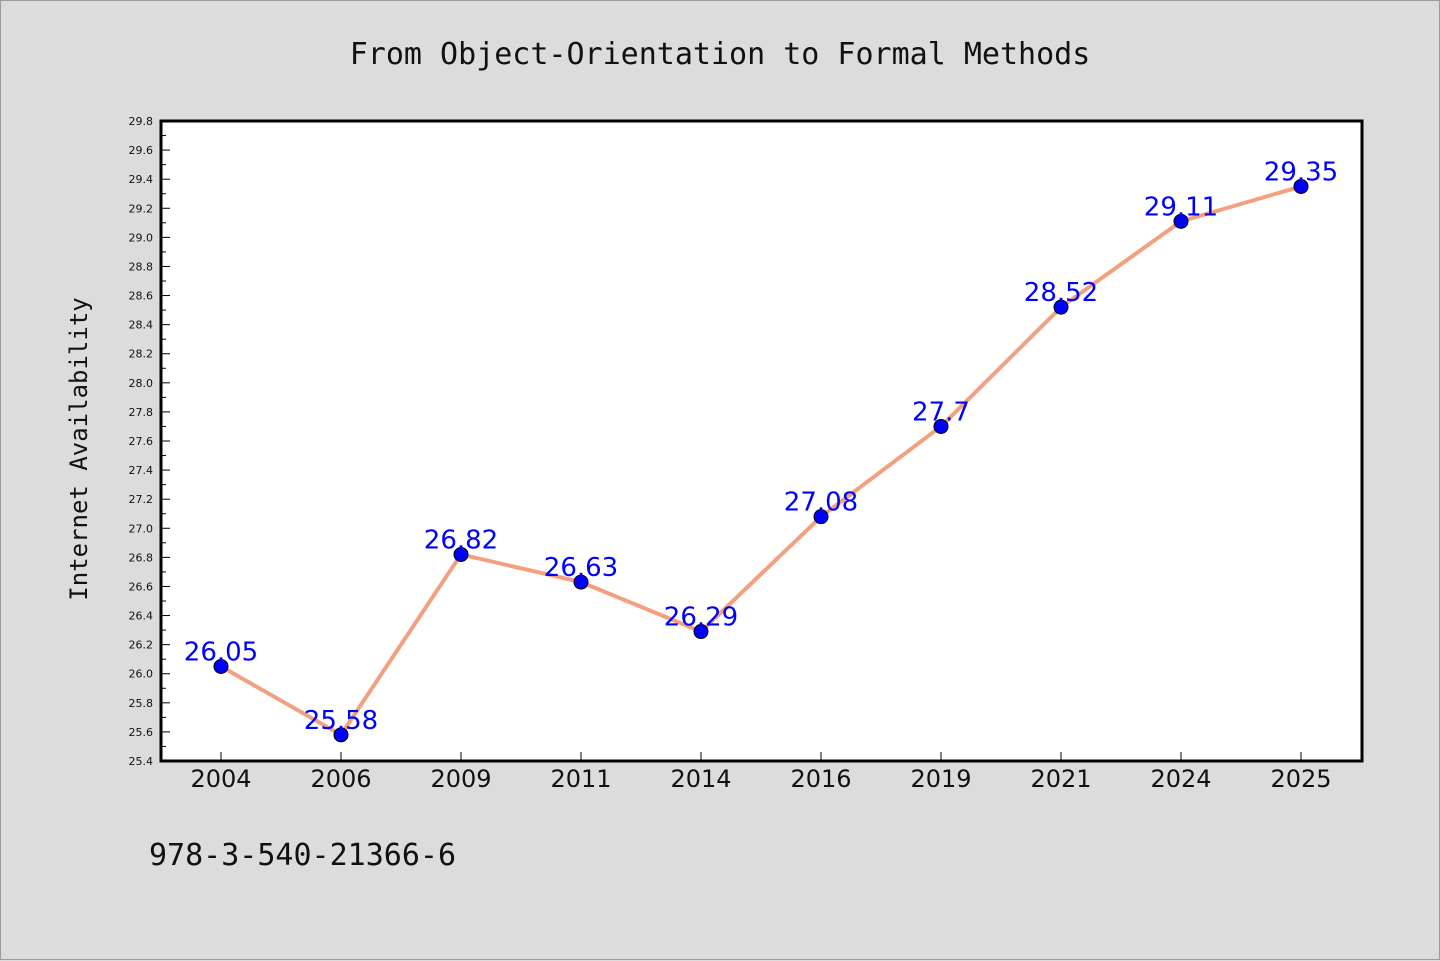  I want to click on y-tick-label: 26.6, so click(141, 586).